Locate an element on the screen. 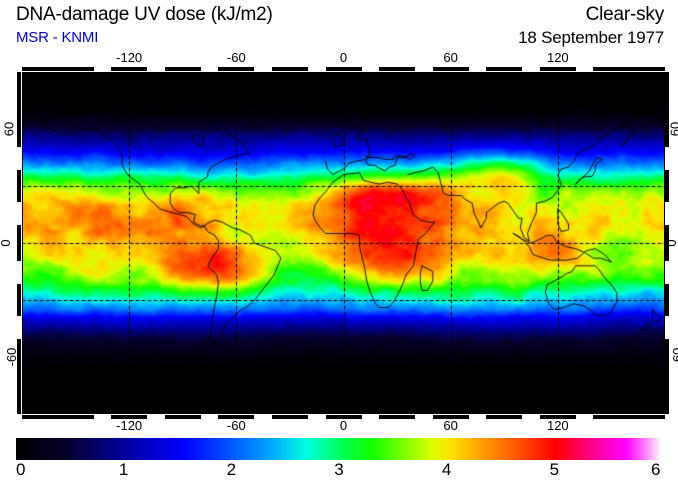 The height and width of the screenshot is (480, 678). colorbar-gradient is located at coordinates (339, 449).